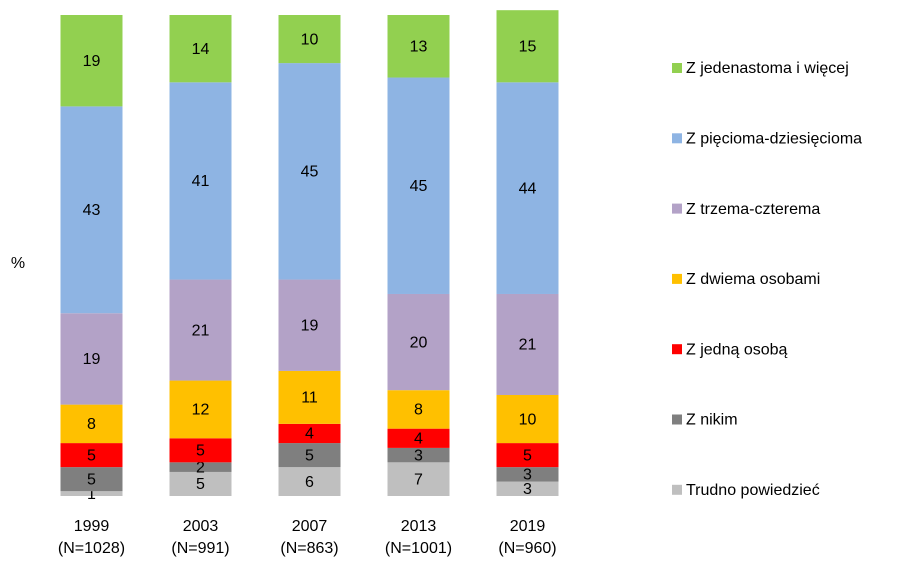 Image resolution: width=924 pixels, height=565 pixels. I want to click on data-label: 15, so click(528, 46).